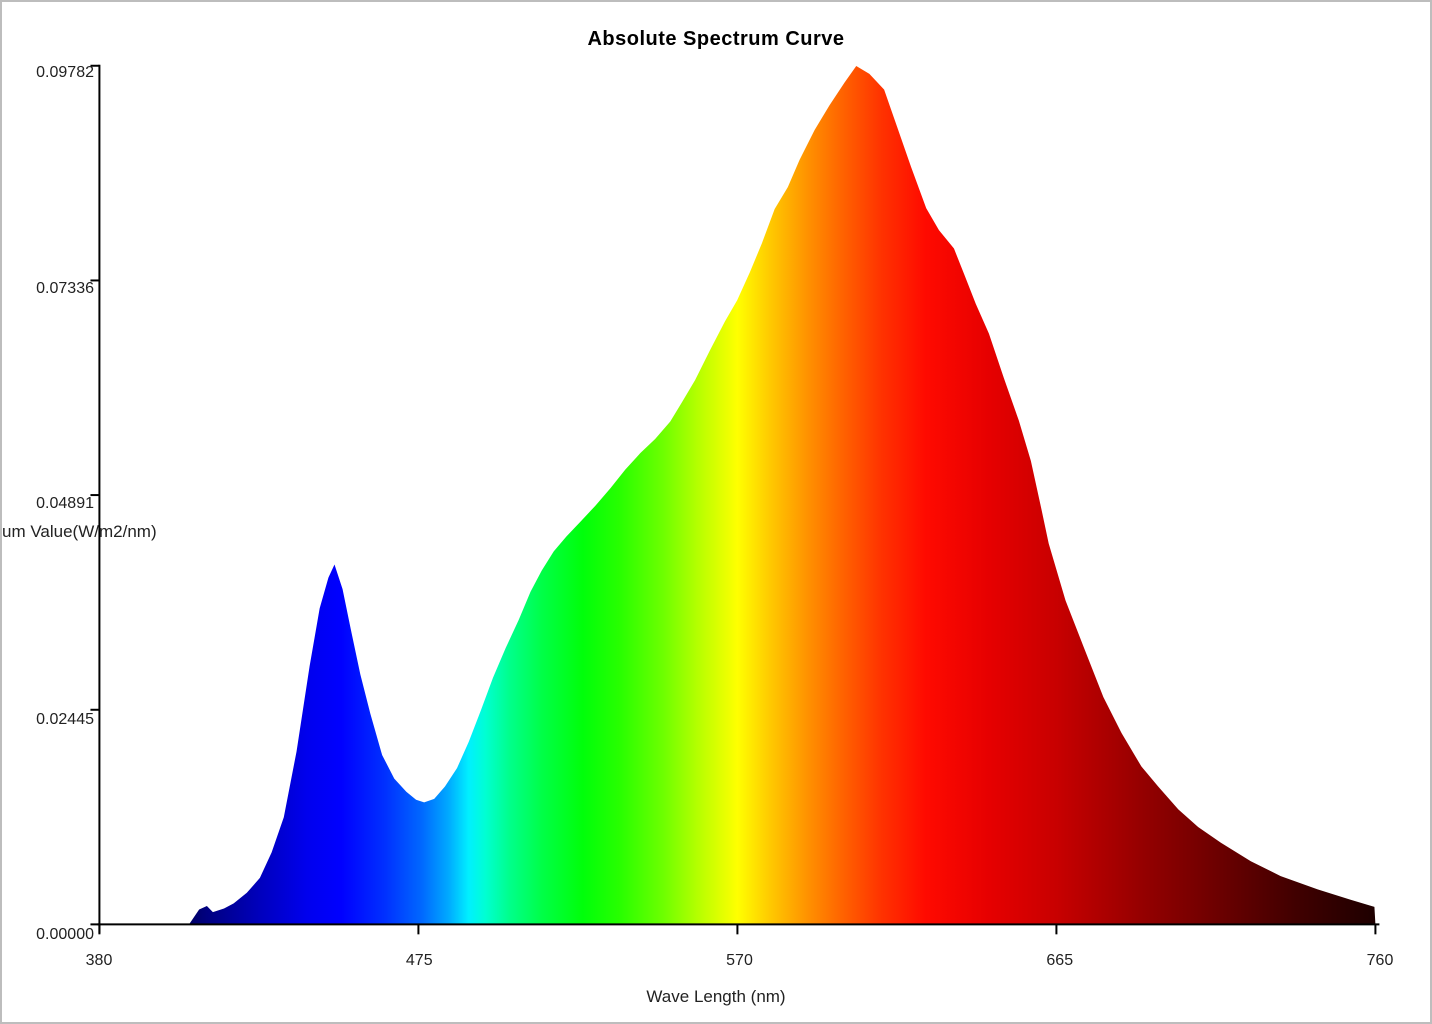 The width and height of the screenshot is (1432, 1024). What do you see at coordinates (65, 503) in the screenshot?
I see `y-tick-label: 0.04891` at bounding box center [65, 503].